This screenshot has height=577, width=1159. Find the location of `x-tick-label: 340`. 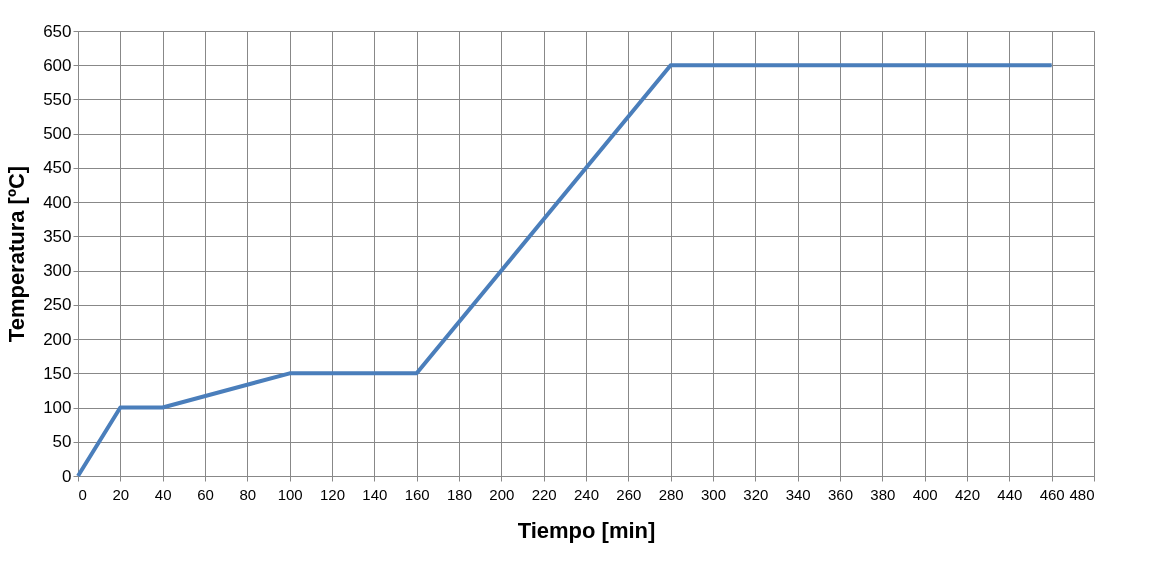

x-tick-label: 340 is located at coordinates (798, 494).